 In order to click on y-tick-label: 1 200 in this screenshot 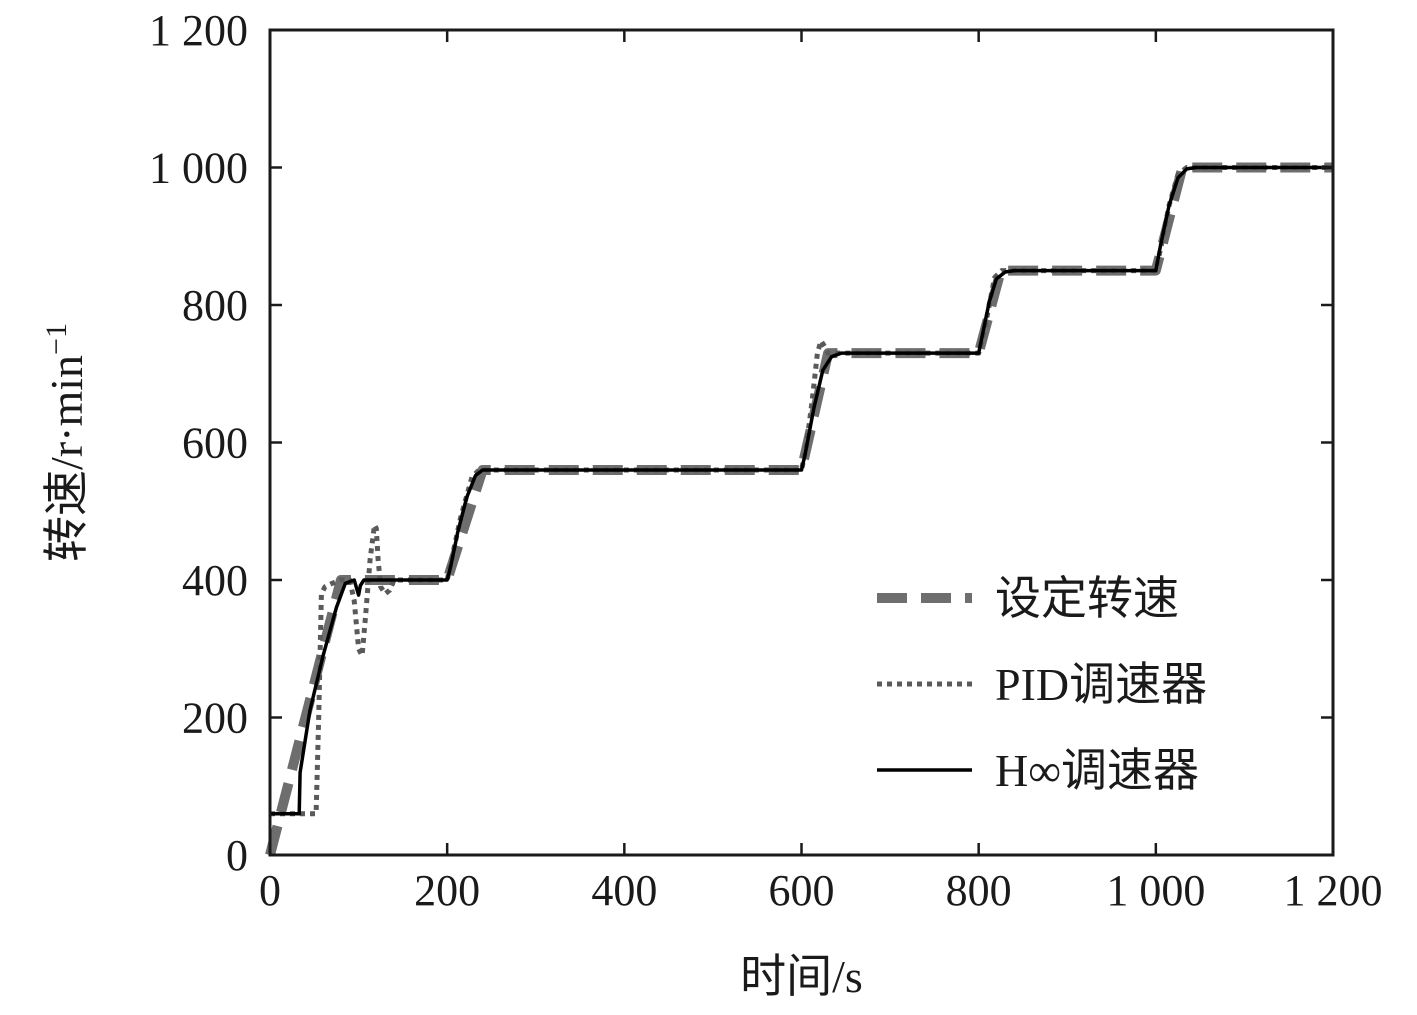, I will do `click(198, 30)`.